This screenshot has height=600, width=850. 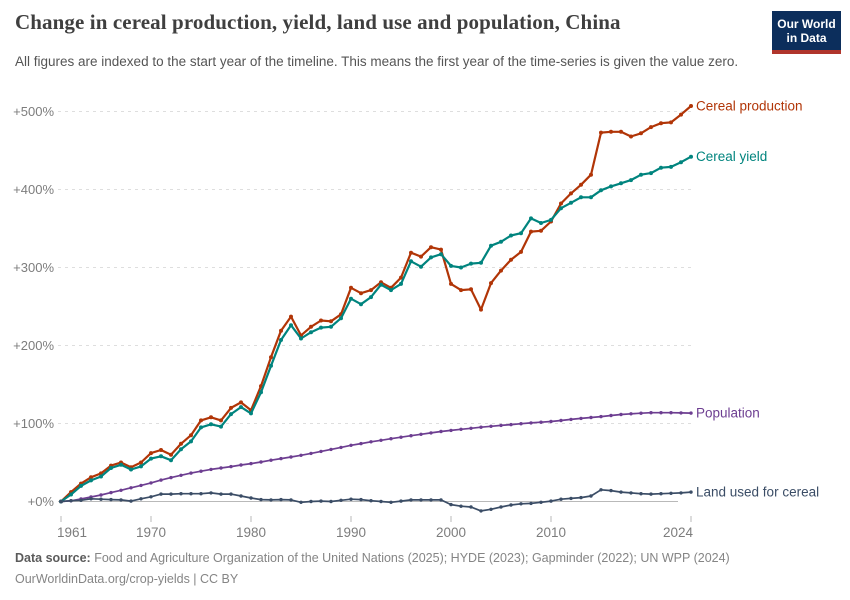 I want to click on series-land-used-for-cereal: Land used for cereal, so click(x=439, y=499).